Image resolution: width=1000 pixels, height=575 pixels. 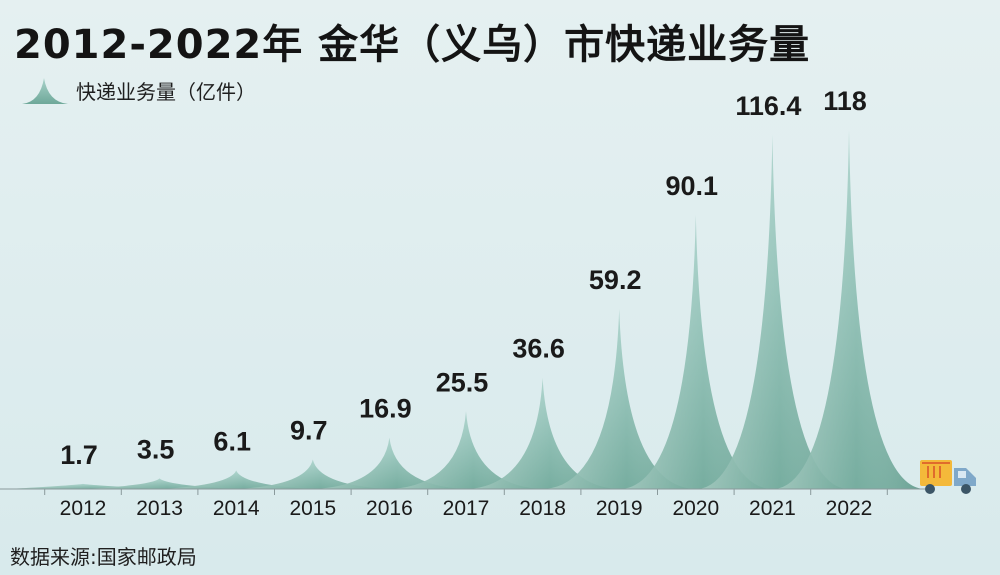 I want to click on peak-shade-2014, so click(x=236, y=479).